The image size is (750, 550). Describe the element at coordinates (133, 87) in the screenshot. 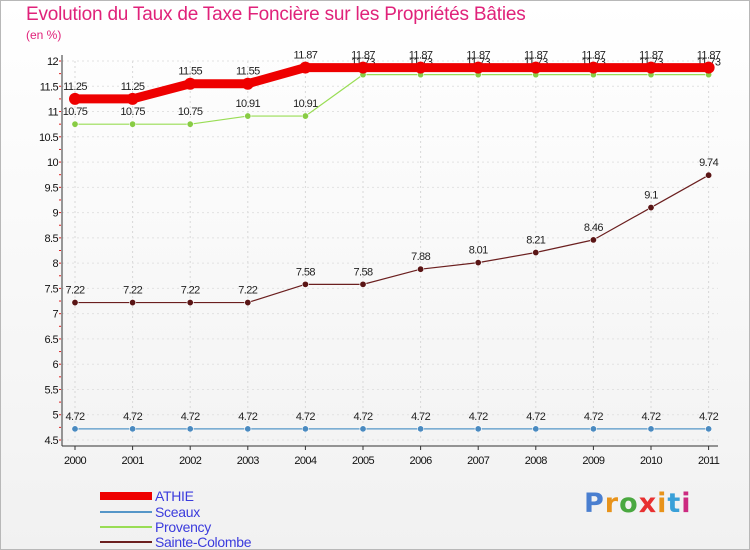

I see `data-label: 11.25` at that location.